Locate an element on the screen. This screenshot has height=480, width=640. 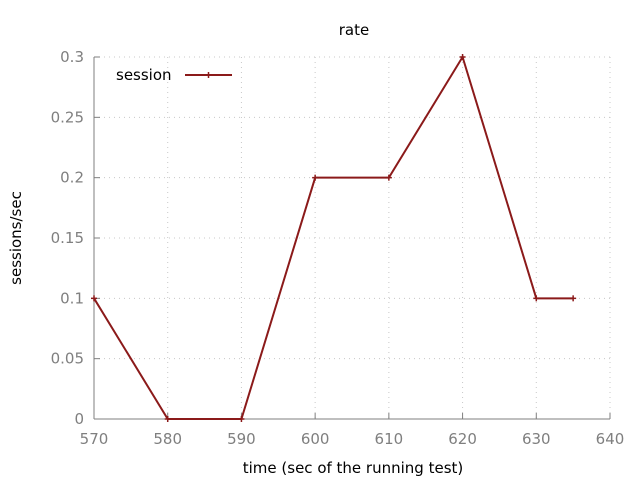
legend-label: session is located at coordinates (144, 75).